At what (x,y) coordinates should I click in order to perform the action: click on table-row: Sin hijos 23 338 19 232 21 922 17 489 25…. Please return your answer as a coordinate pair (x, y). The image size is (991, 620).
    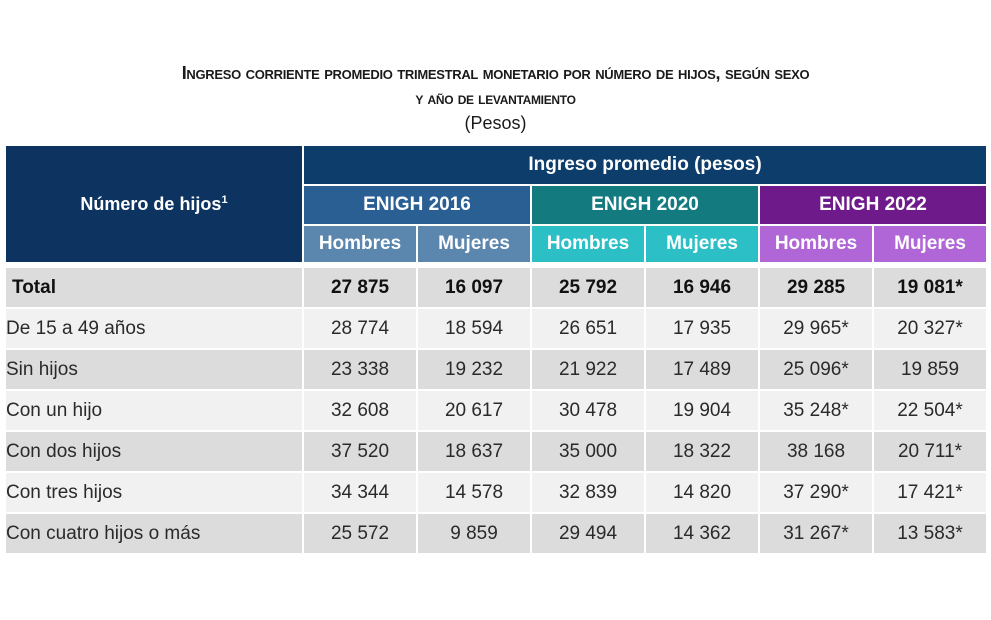
    Looking at the image, I should click on (496, 369).